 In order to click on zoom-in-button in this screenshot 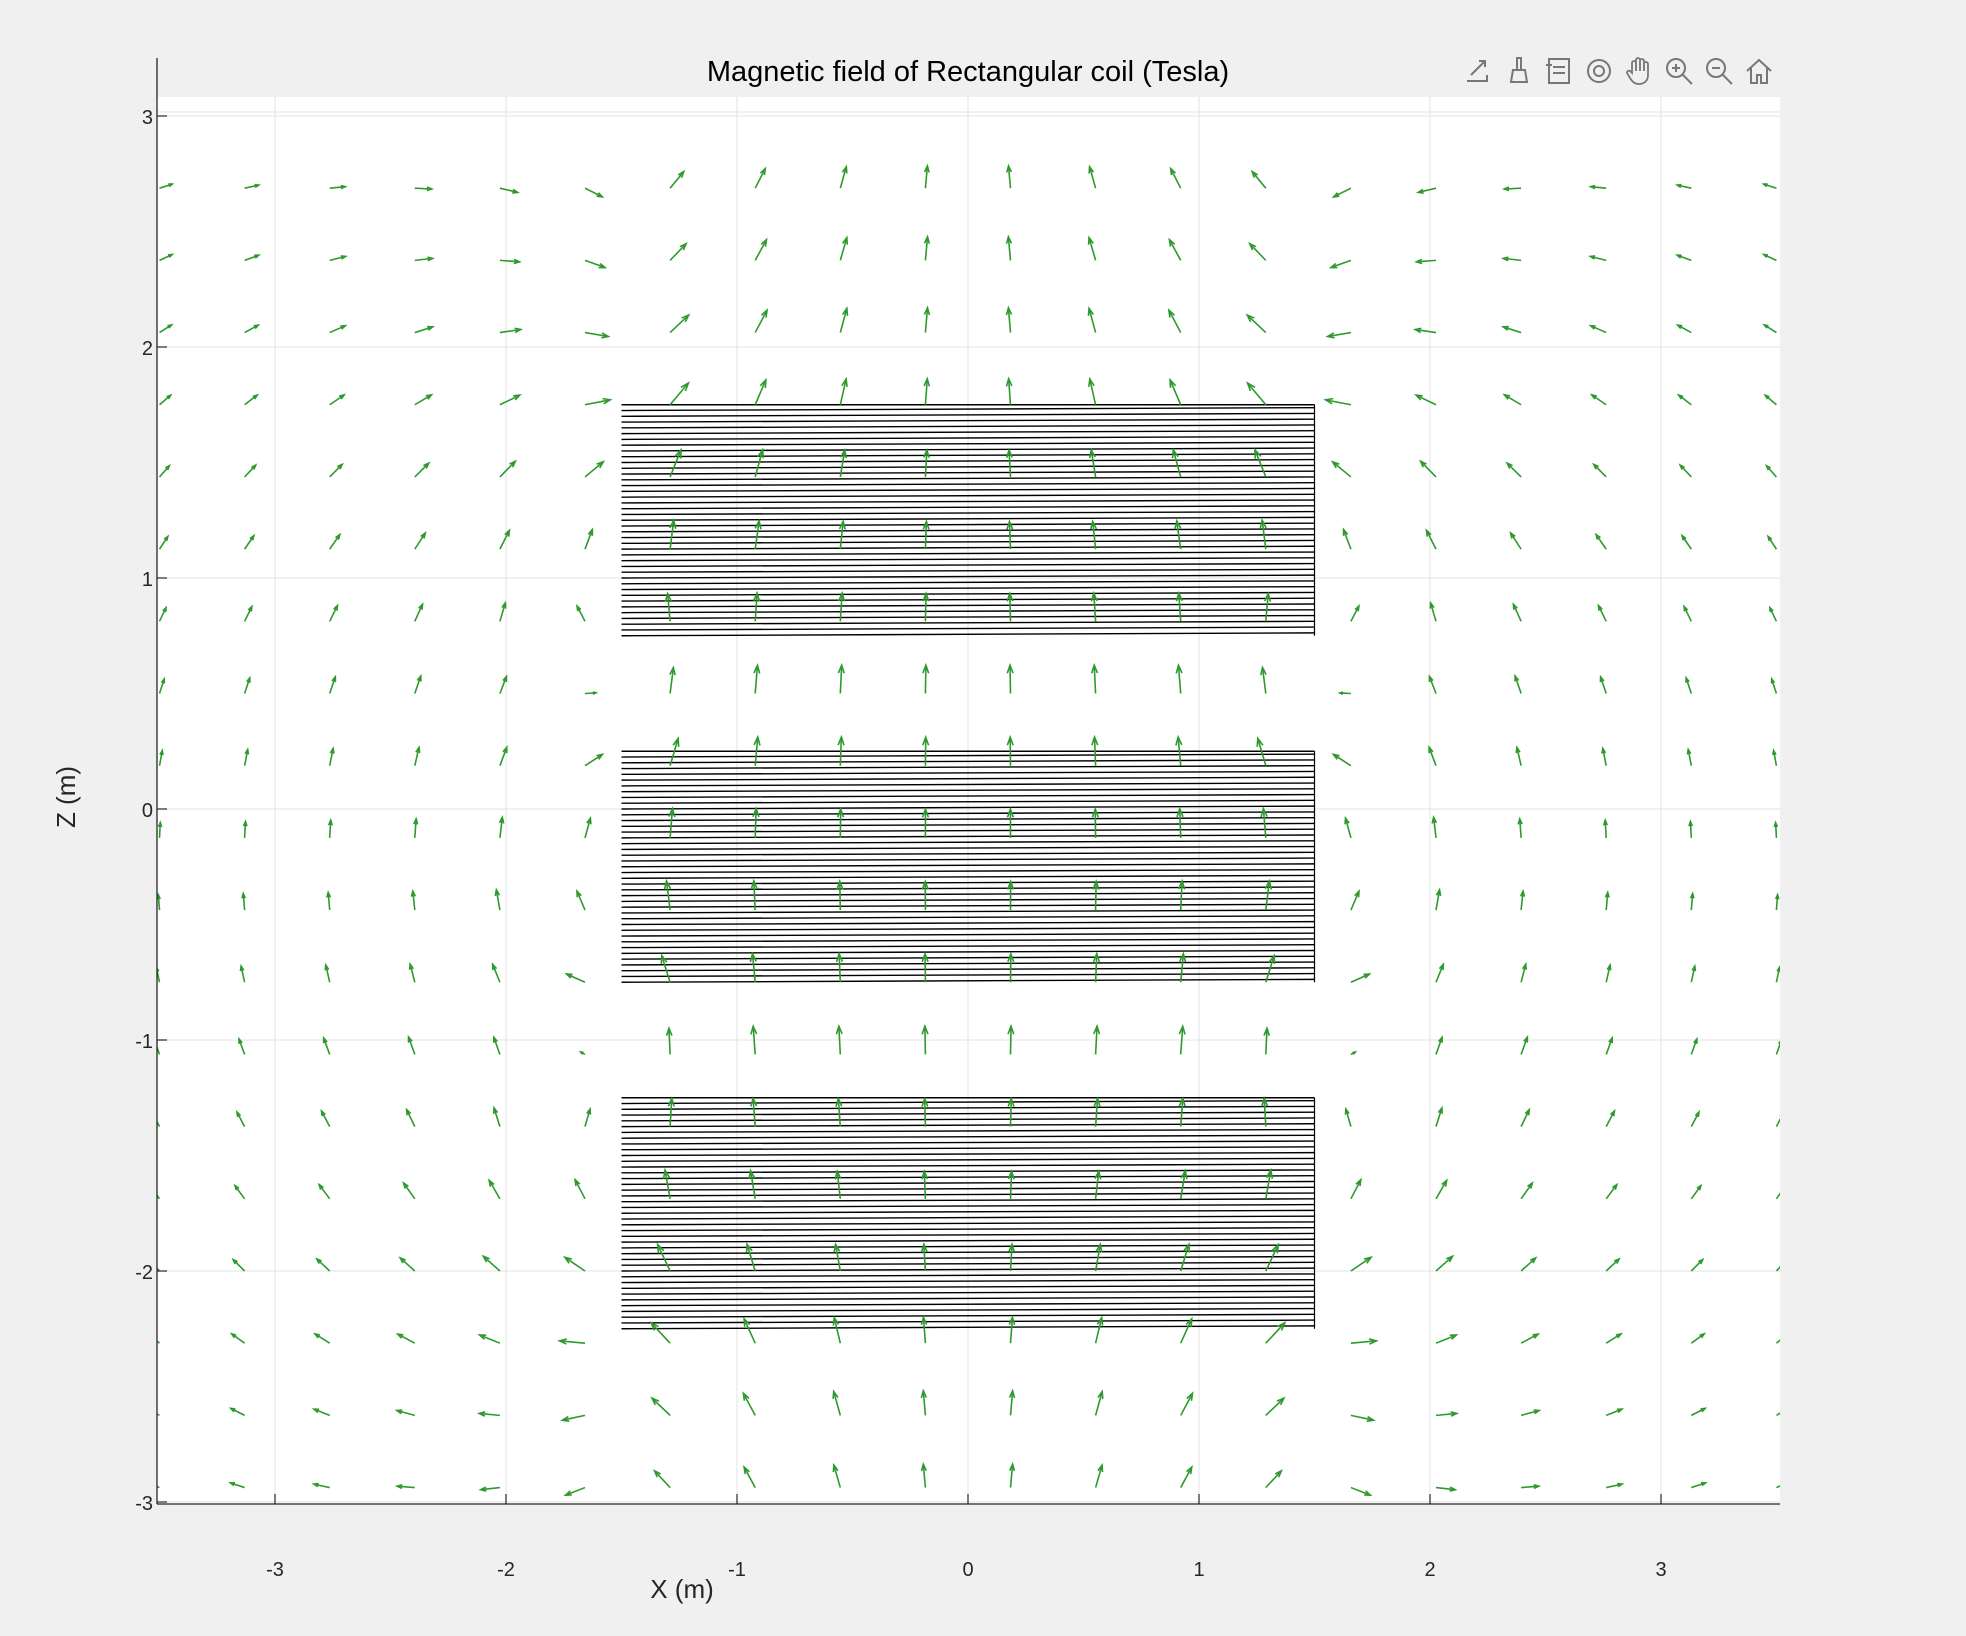, I will do `click(1679, 71)`.